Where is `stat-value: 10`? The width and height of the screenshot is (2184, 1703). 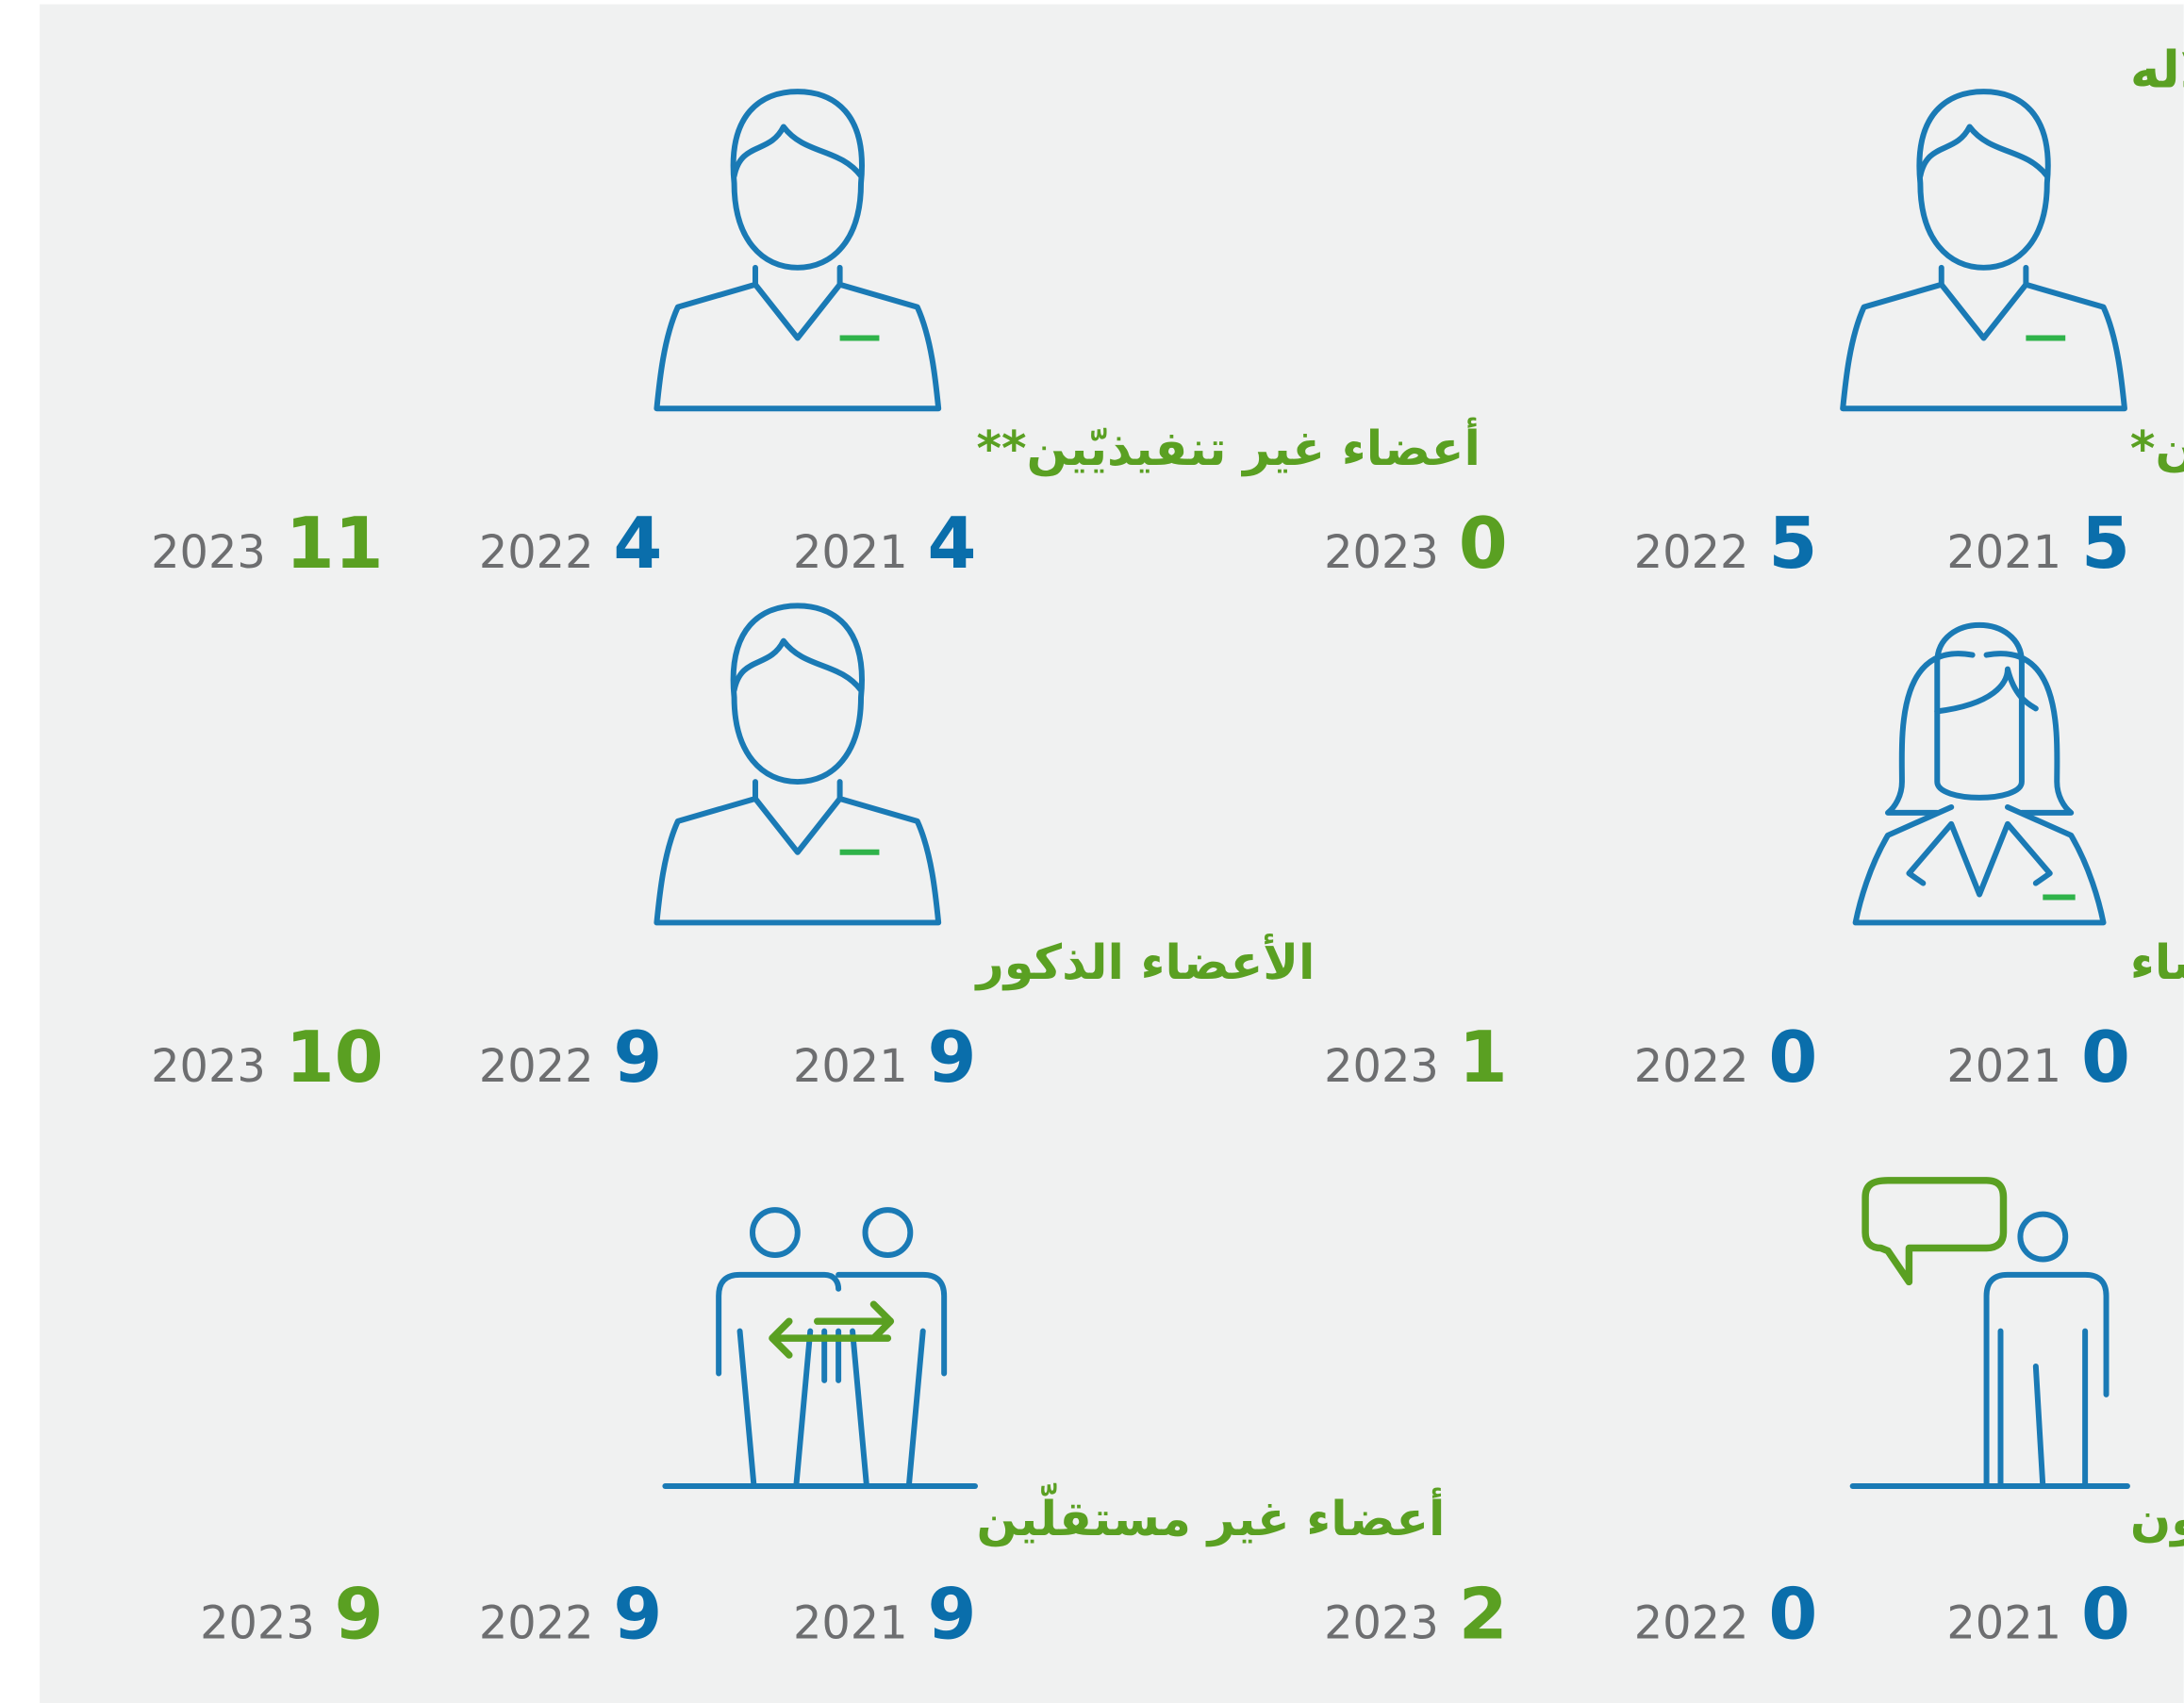 stat-value: 10 is located at coordinates (335, 1058).